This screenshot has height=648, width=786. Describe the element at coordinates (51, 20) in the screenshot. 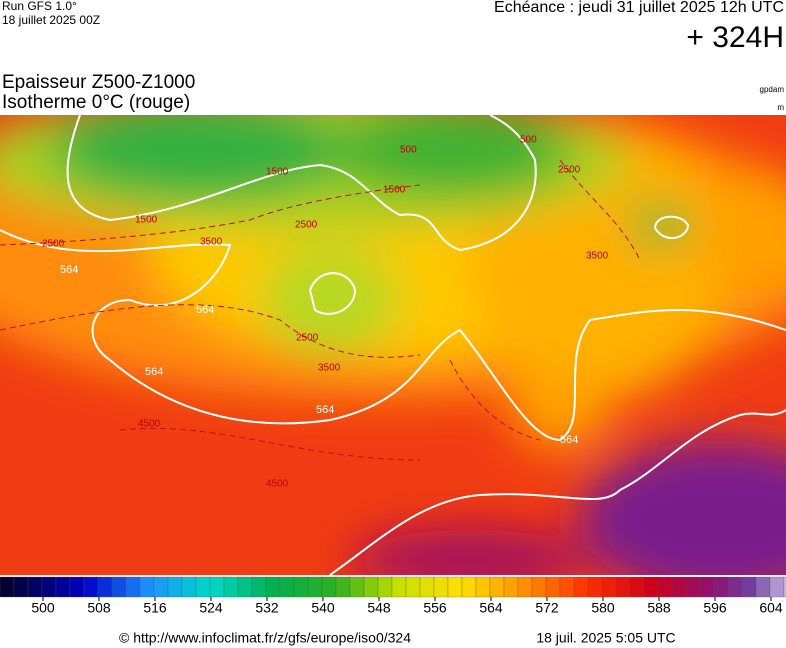

I see `run-date: 18 juillet 2025 00Z` at that location.